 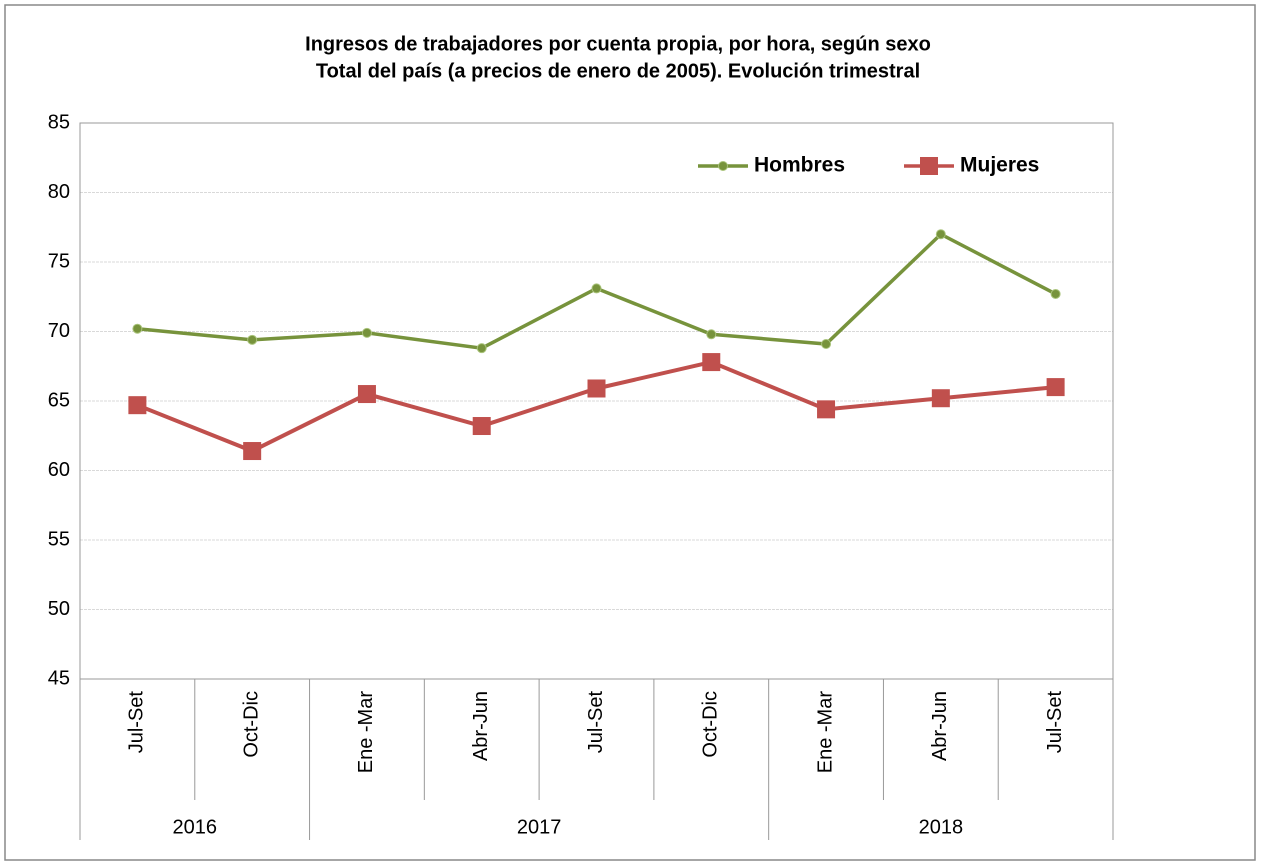 What do you see at coordinates (59, 400) in the screenshot?
I see `y-tick-label: 65` at bounding box center [59, 400].